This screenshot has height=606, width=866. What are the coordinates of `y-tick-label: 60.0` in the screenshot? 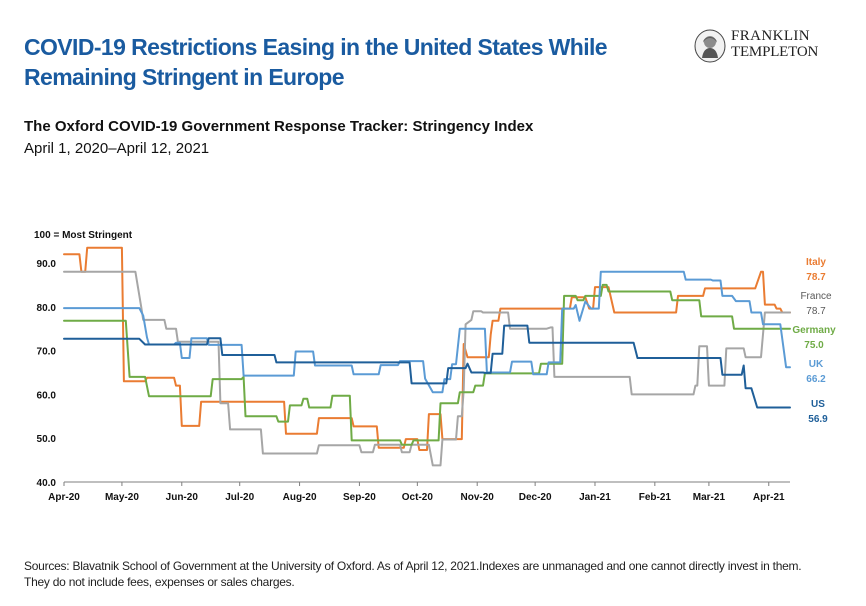 It's located at (47, 395).